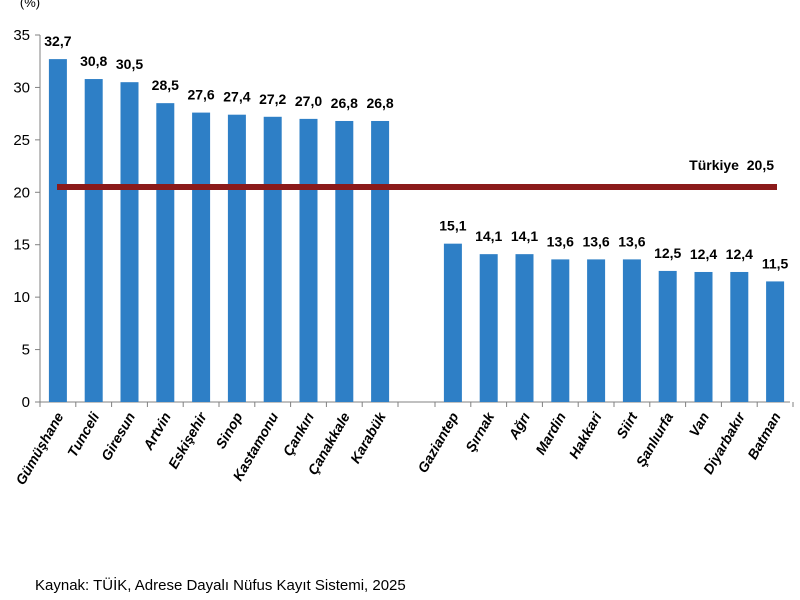  What do you see at coordinates (417, 174) in the screenshot?
I see `reference-line-group: Türkiye 20,5` at bounding box center [417, 174].